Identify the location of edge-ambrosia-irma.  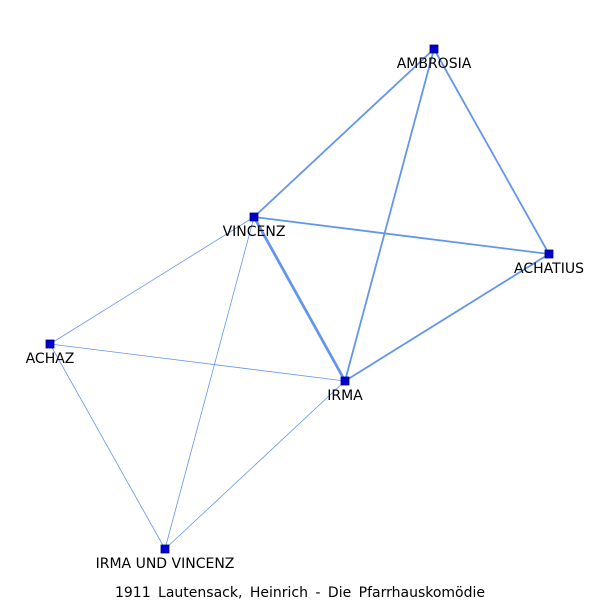
(389, 215).